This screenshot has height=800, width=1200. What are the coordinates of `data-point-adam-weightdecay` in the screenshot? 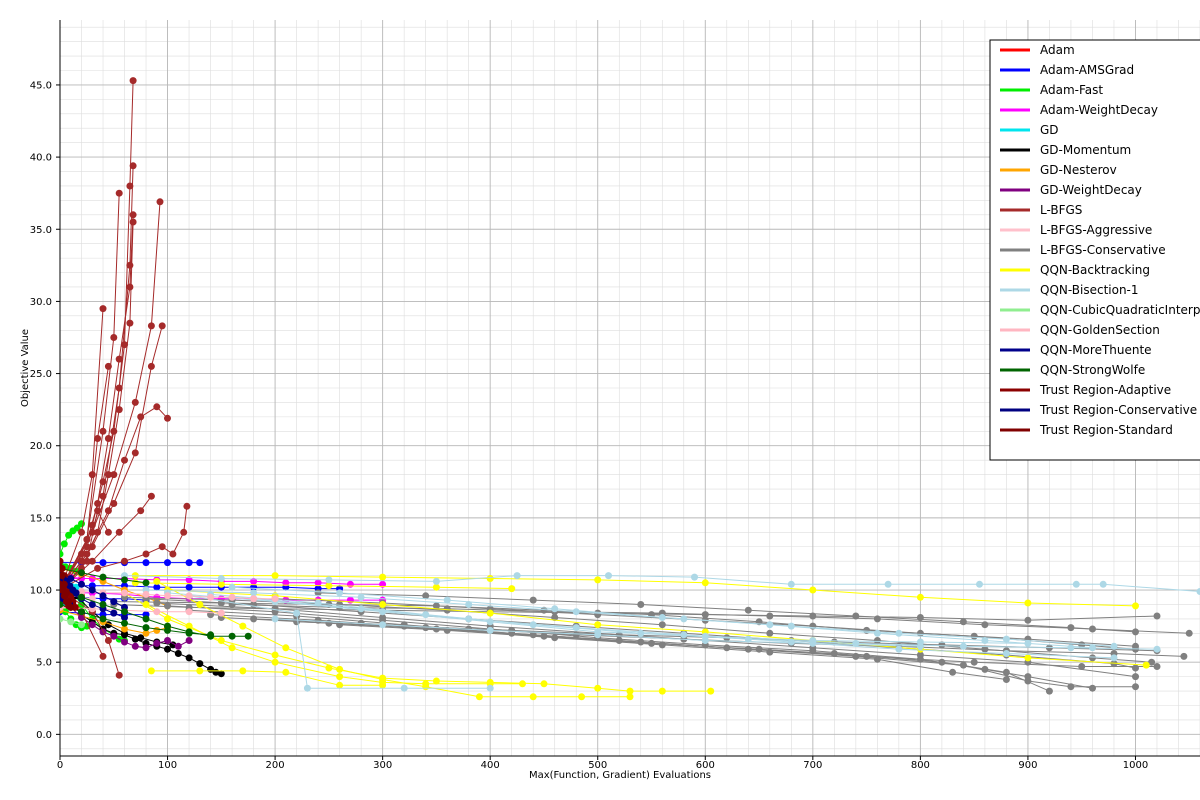 It's located at (189, 580).